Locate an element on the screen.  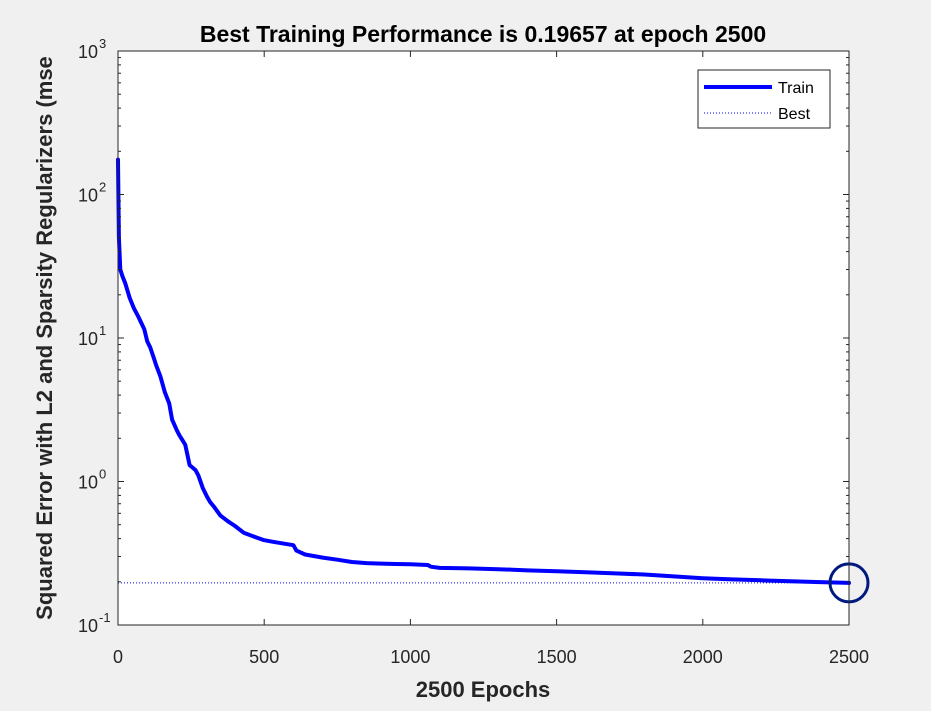
x-tick-label: 2000 is located at coordinates (703, 657).